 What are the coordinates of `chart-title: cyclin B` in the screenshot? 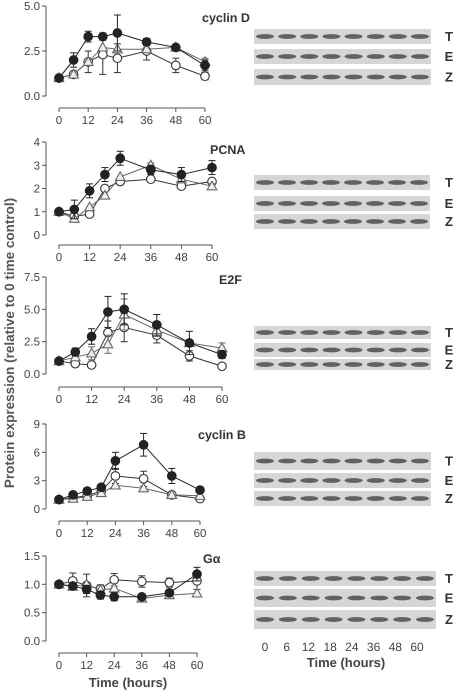 It's located at (222, 435).